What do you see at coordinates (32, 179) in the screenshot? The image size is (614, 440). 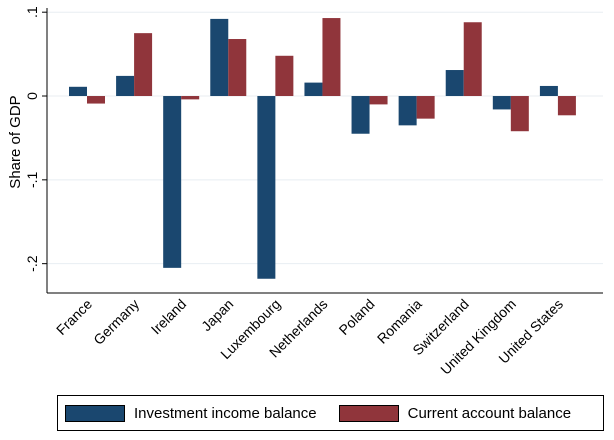 I see `y-tick-label: -.1` at bounding box center [32, 179].